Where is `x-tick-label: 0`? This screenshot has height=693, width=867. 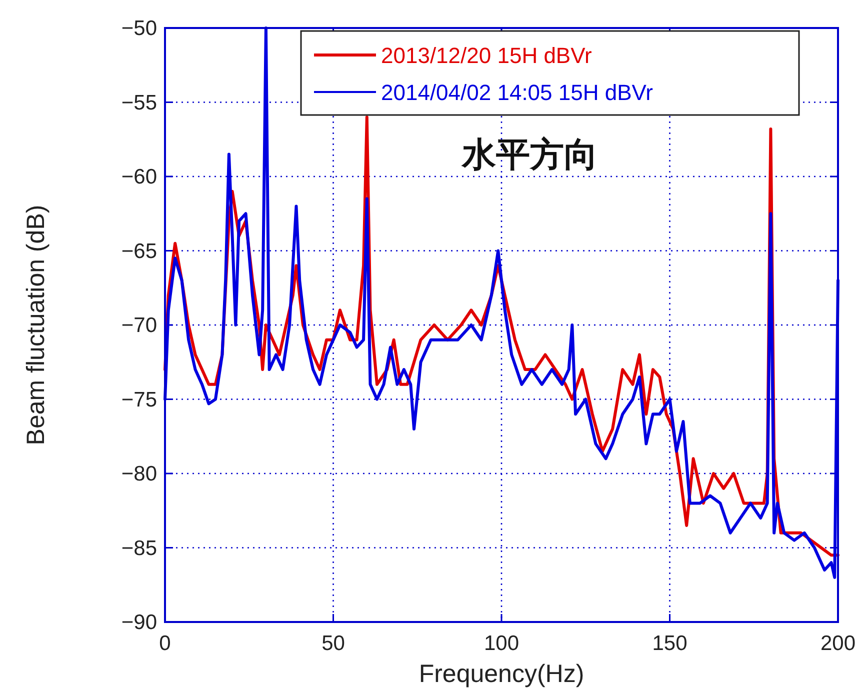
x-tick-label: 0 is located at coordinates (165, 643).